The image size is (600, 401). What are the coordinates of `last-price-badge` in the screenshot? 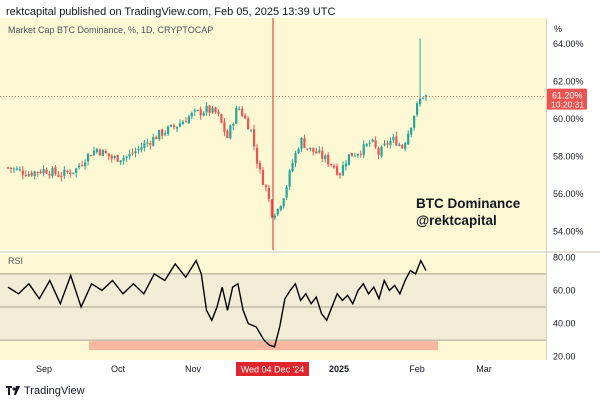 It's located at (567, 99).